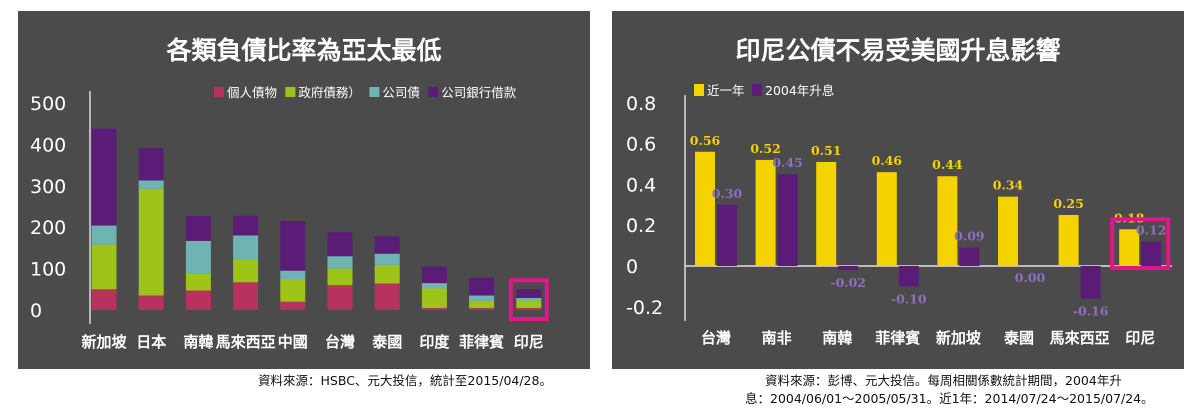  I want to click on legend-label: 個人債物, so click(252, 92).